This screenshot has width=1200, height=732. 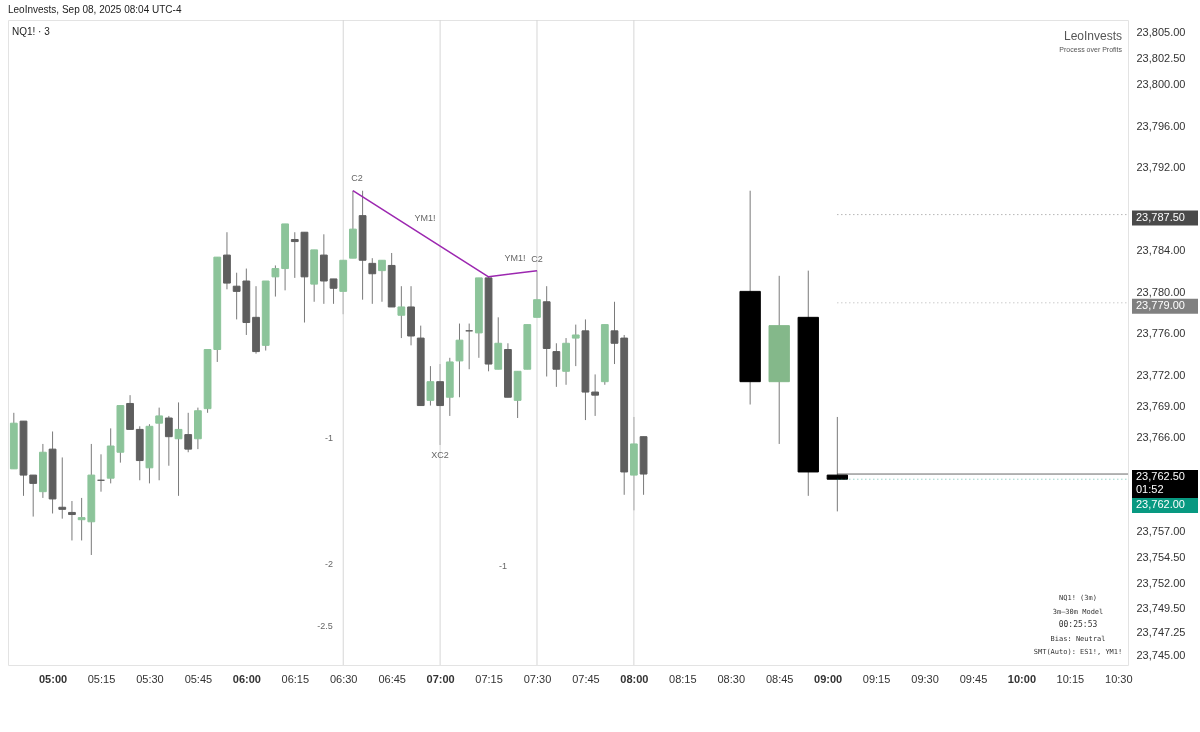 I want to click on ref-line-label: 23,762.50 01:52, so click(x=1160, y=483).